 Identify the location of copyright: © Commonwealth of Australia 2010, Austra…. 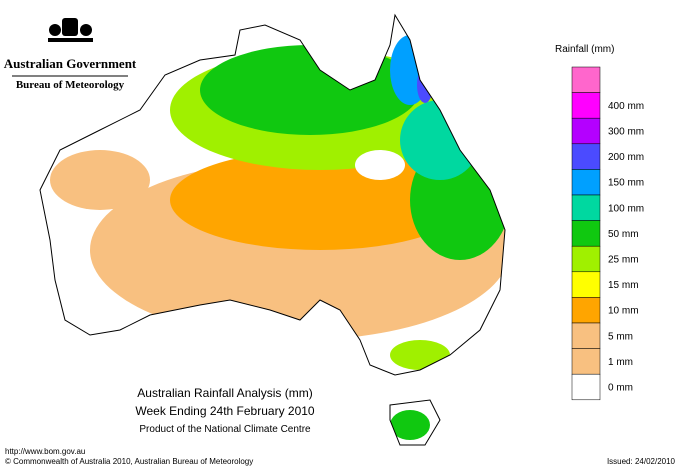
(129, 461).